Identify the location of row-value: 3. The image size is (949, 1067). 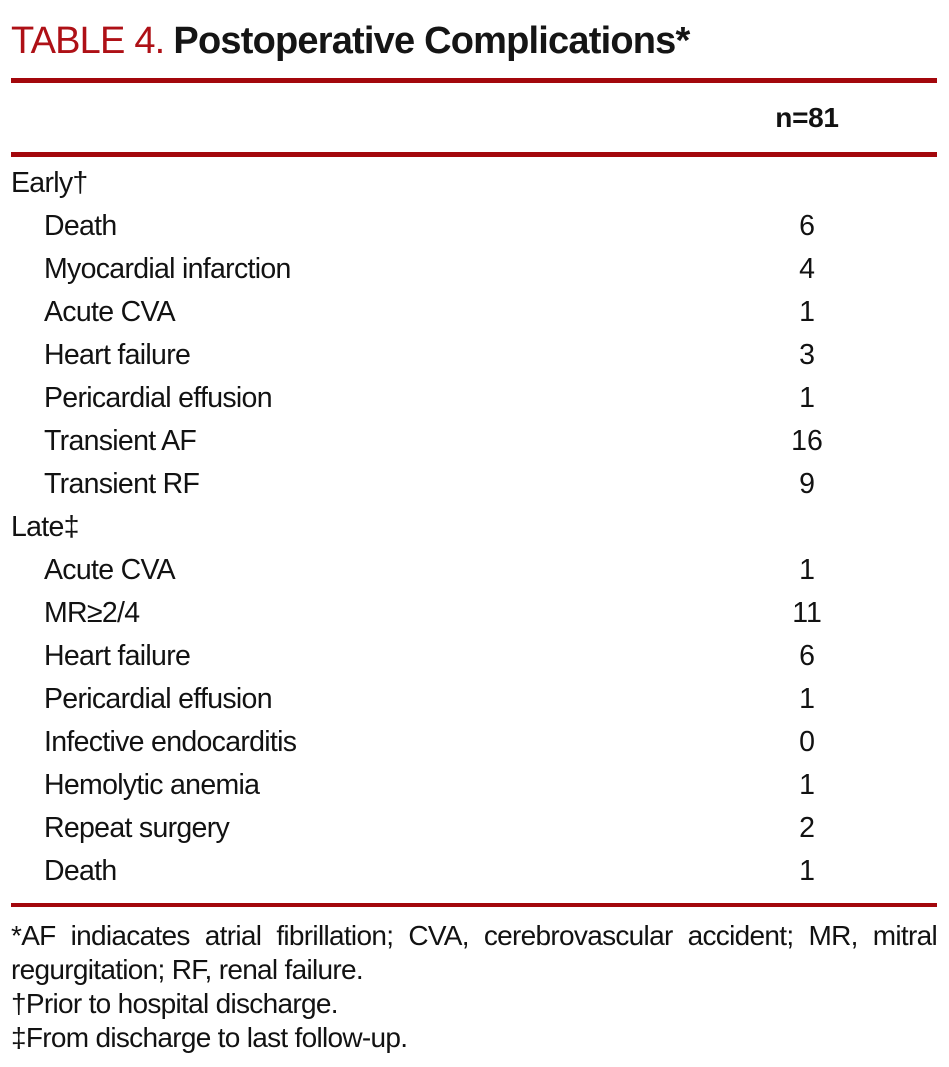
(807, 355).